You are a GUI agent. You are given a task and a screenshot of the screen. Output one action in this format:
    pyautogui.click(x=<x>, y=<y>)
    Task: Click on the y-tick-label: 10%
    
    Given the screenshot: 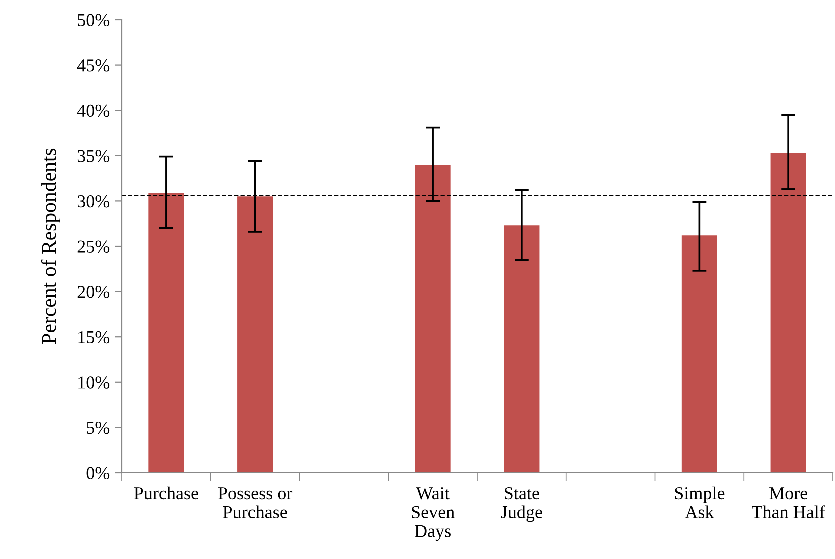 What is the action you would take?
    pyautogui.click(x=94, y=382)
    